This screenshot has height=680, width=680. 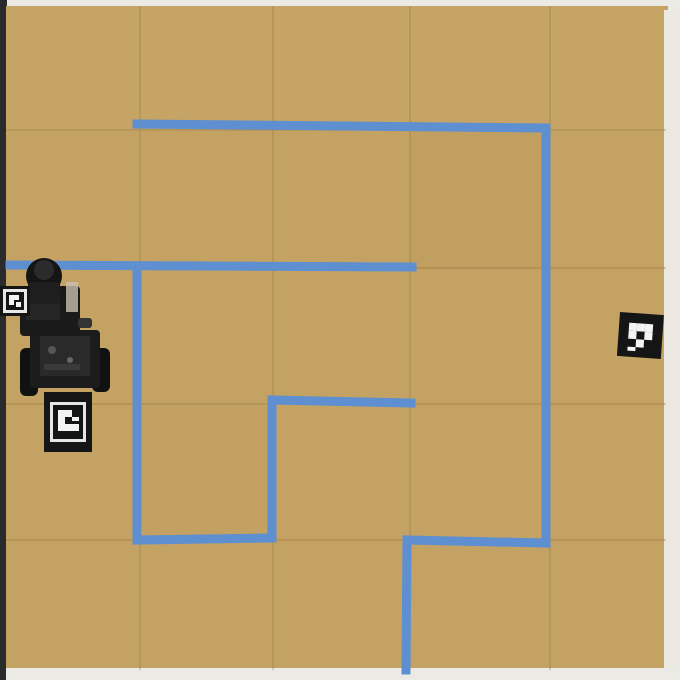 What do you see at coordinates (3, 340) in the screenshot?
I see `left-dark-edge` at bounding box center [3, 340].